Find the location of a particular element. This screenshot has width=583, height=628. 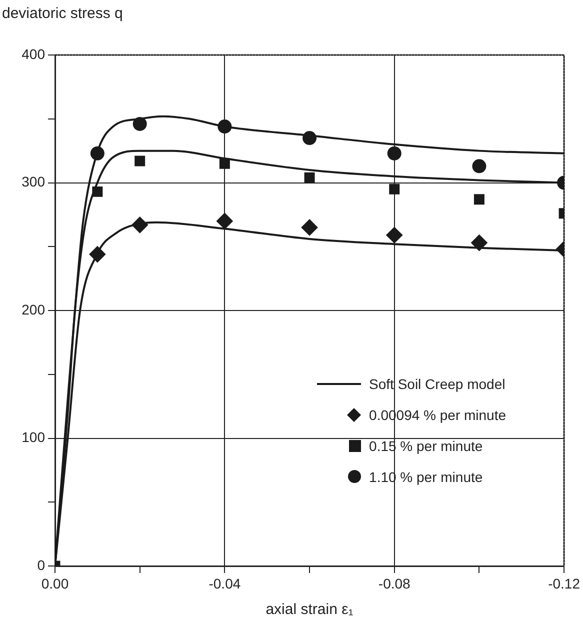

x-axis-title: axial strain ε₁ is located at coordinates (310, 609).